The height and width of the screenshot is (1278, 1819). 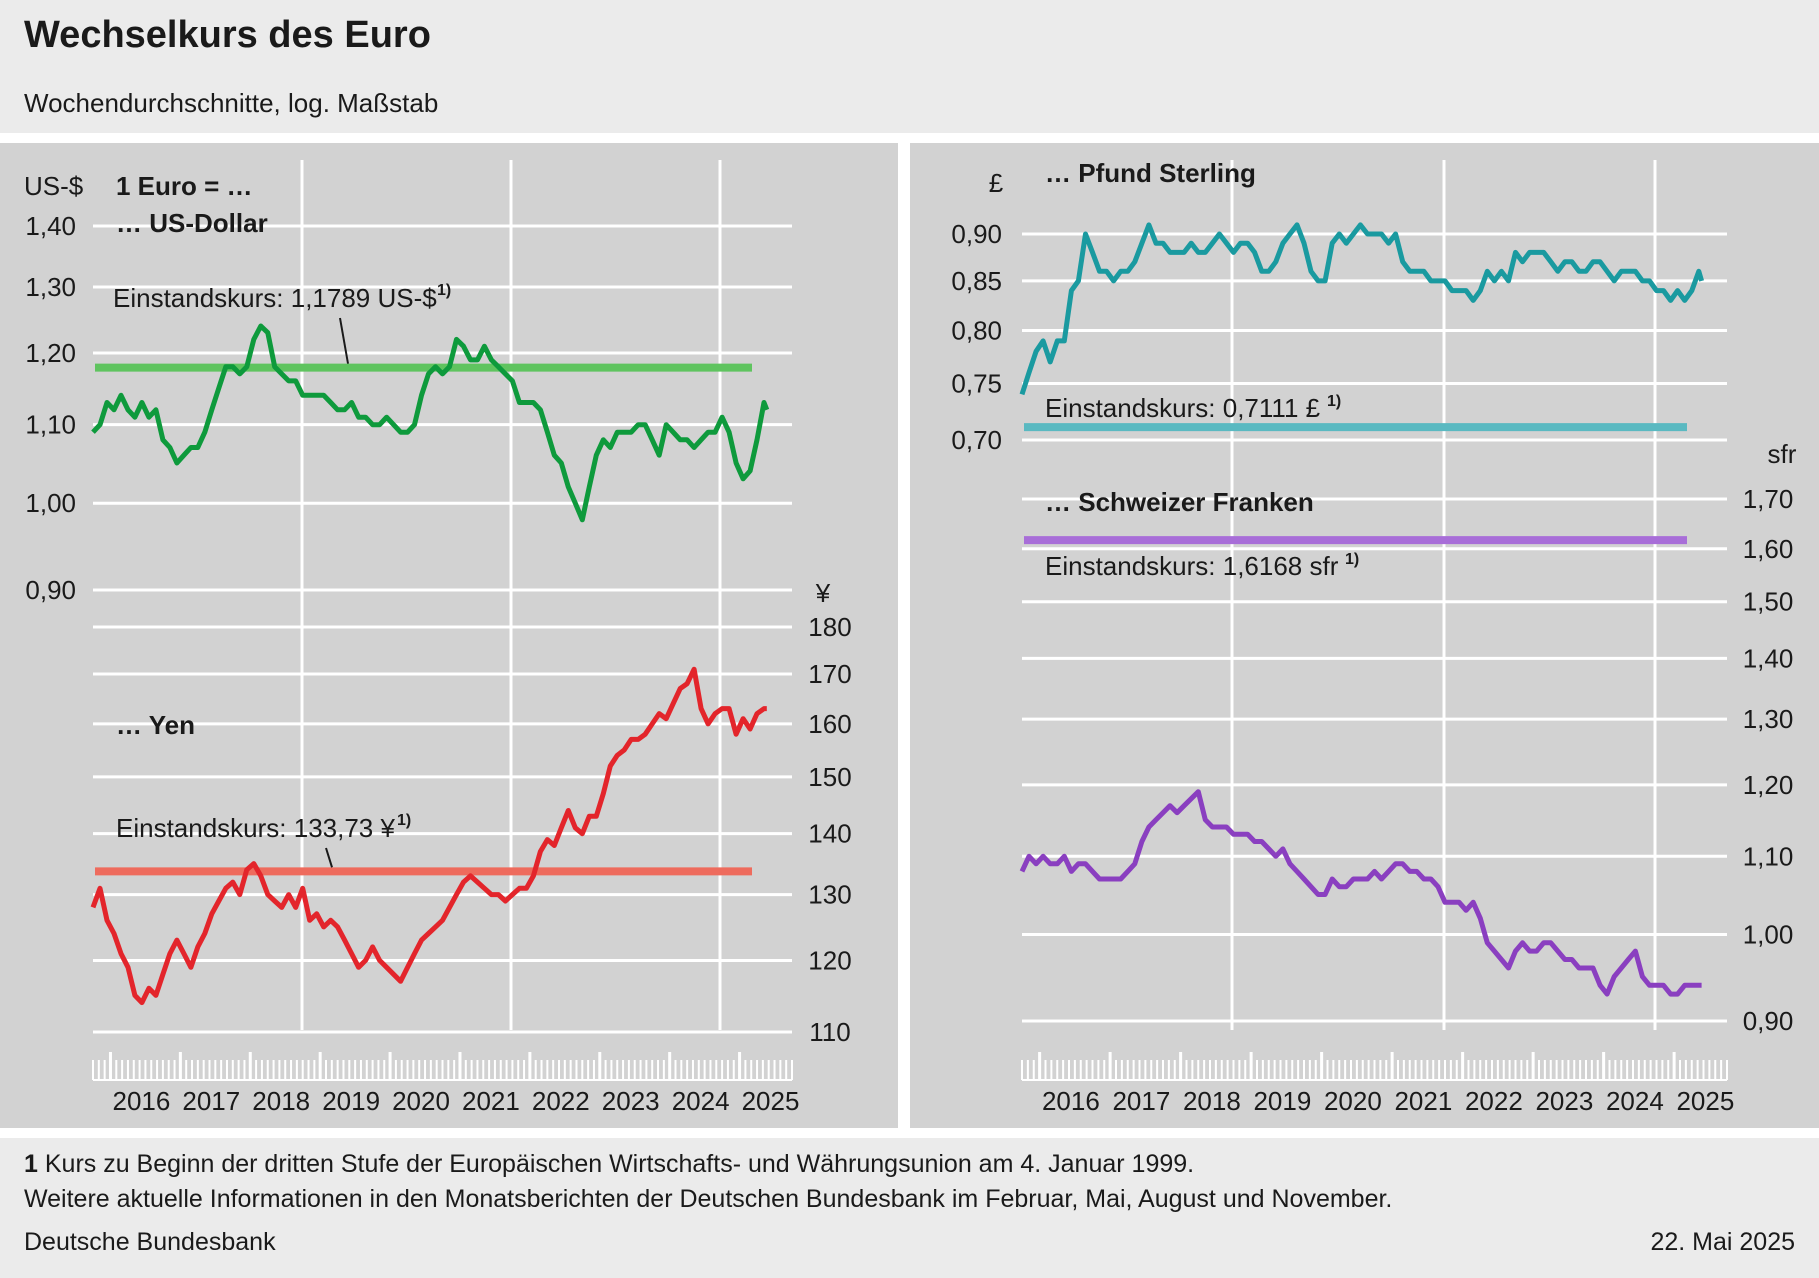 I want to click on xtick-label-1-5: 2021, so click(x=1423, y=1101).